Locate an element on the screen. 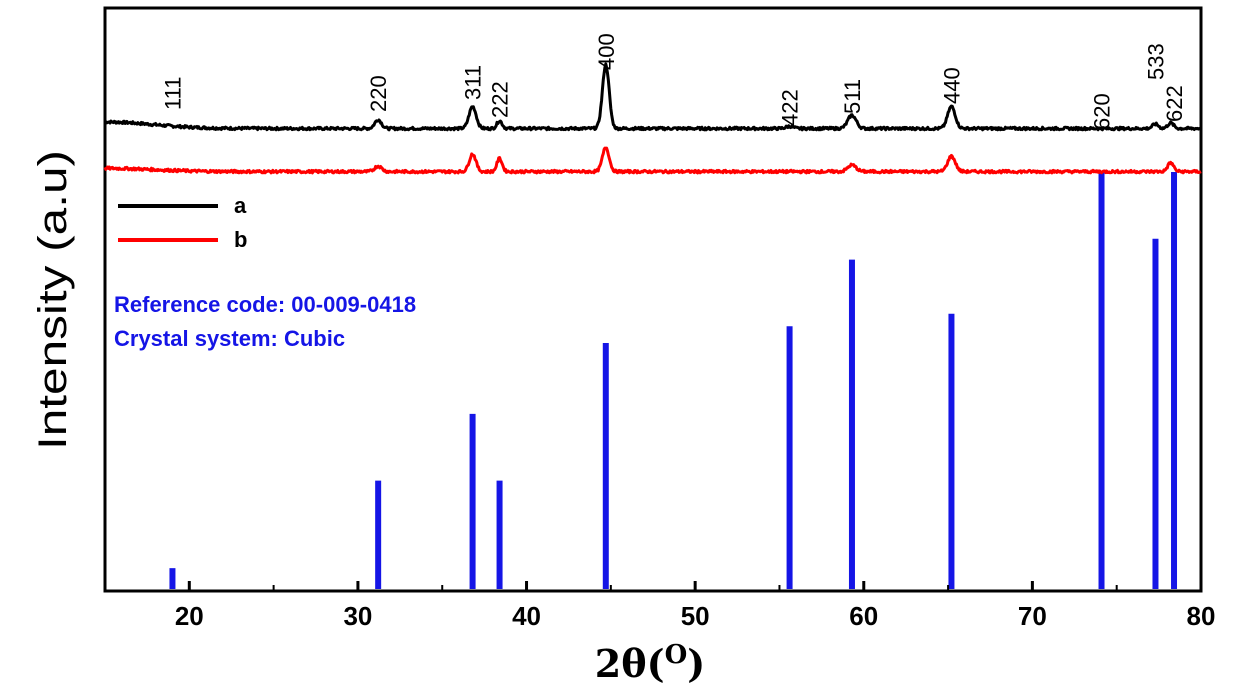 This screenshot has width=1239, height=700. x-axis-title: 2θ(O) is located at coordinates (650, 663).